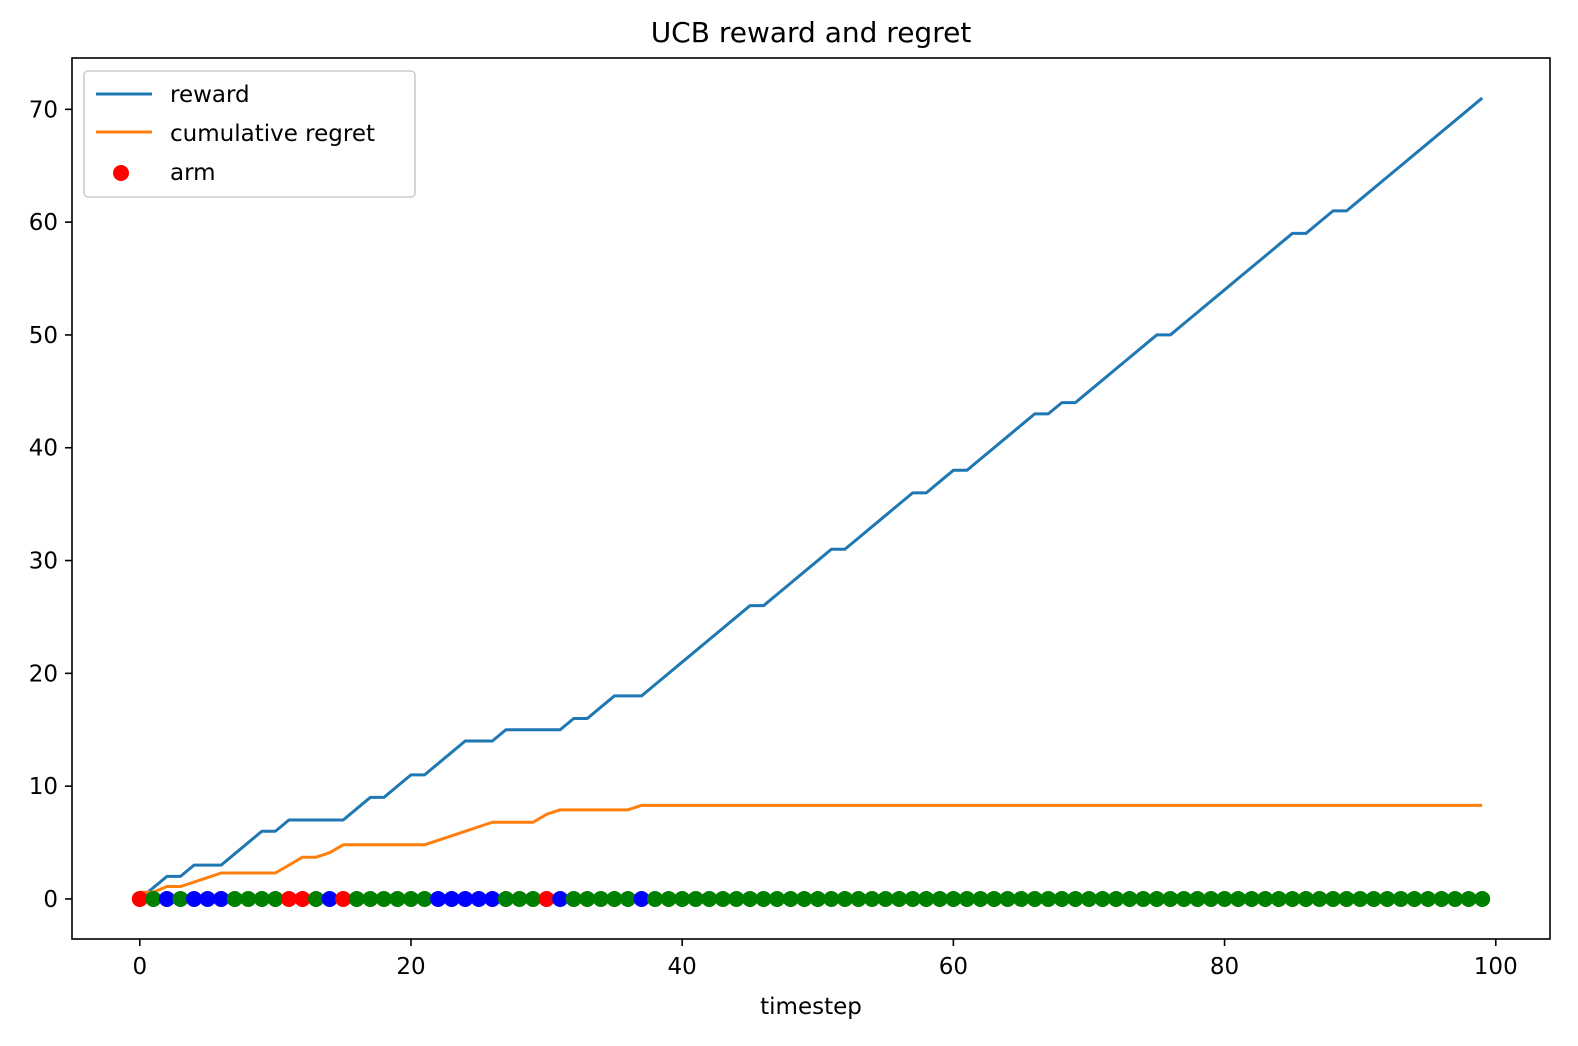  I want to click on x-axis: 0 20 40 60 80 100, so click(825, 959).